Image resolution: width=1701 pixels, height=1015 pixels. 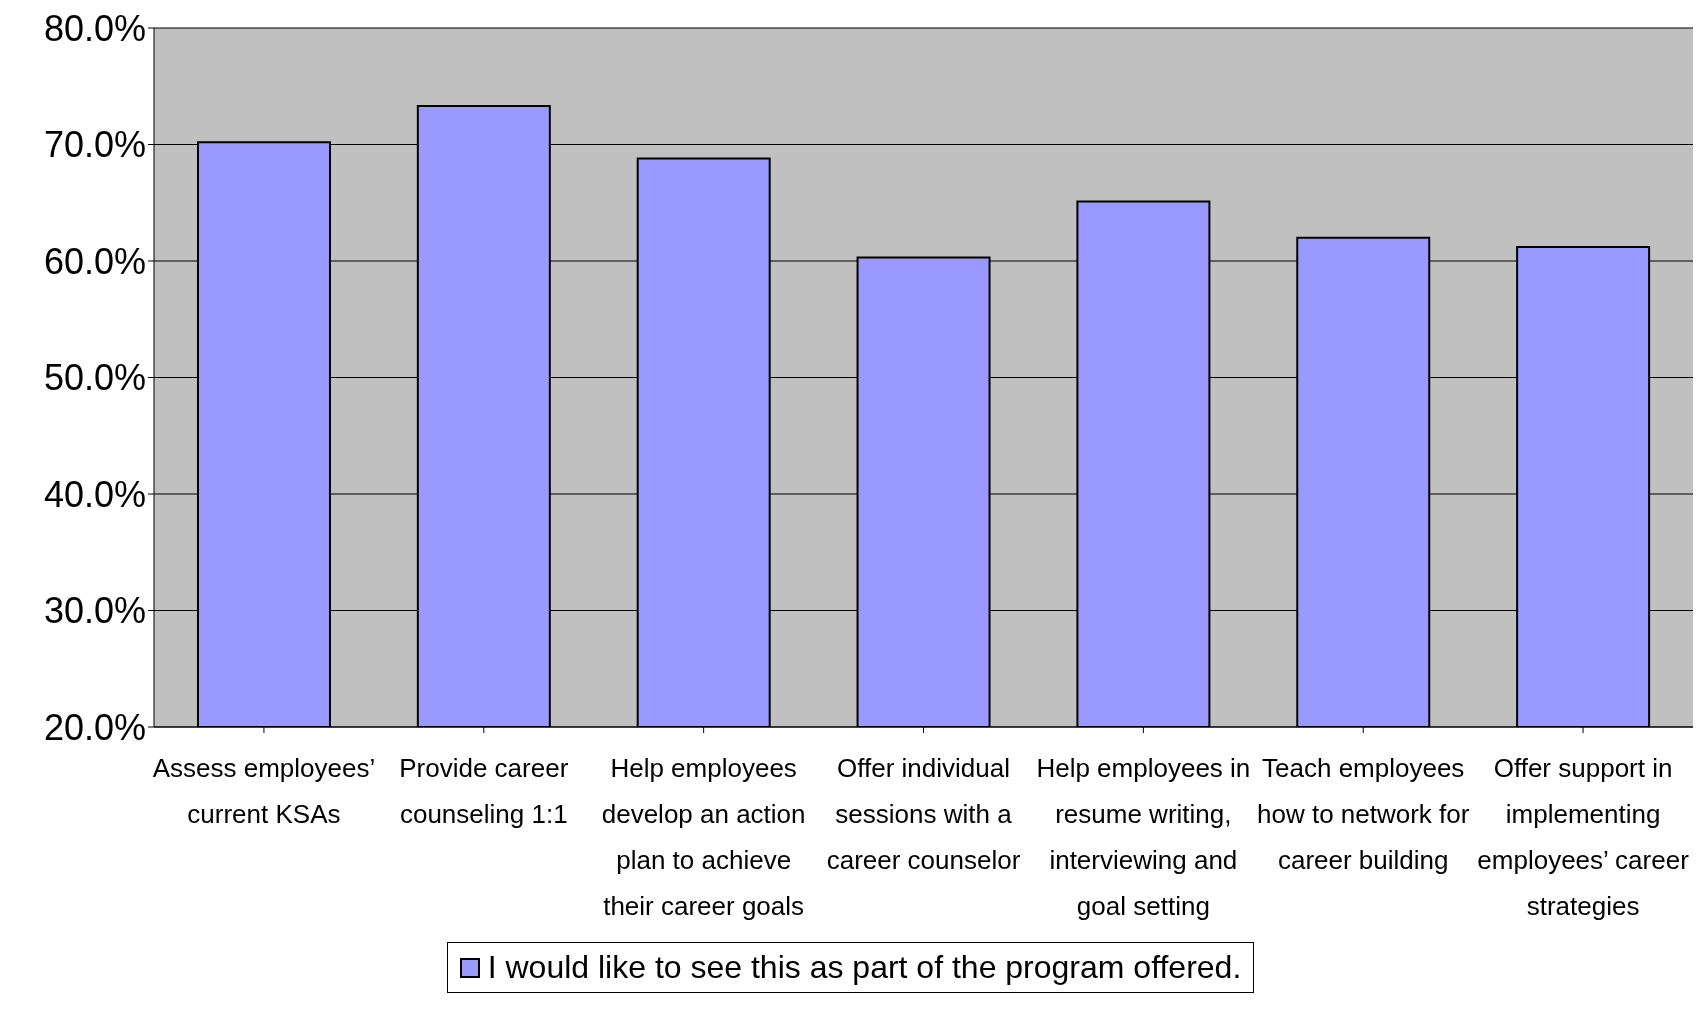 I want to click on x-tick-label: Assess employees’ current KSAs, so click(x=264, y=791).